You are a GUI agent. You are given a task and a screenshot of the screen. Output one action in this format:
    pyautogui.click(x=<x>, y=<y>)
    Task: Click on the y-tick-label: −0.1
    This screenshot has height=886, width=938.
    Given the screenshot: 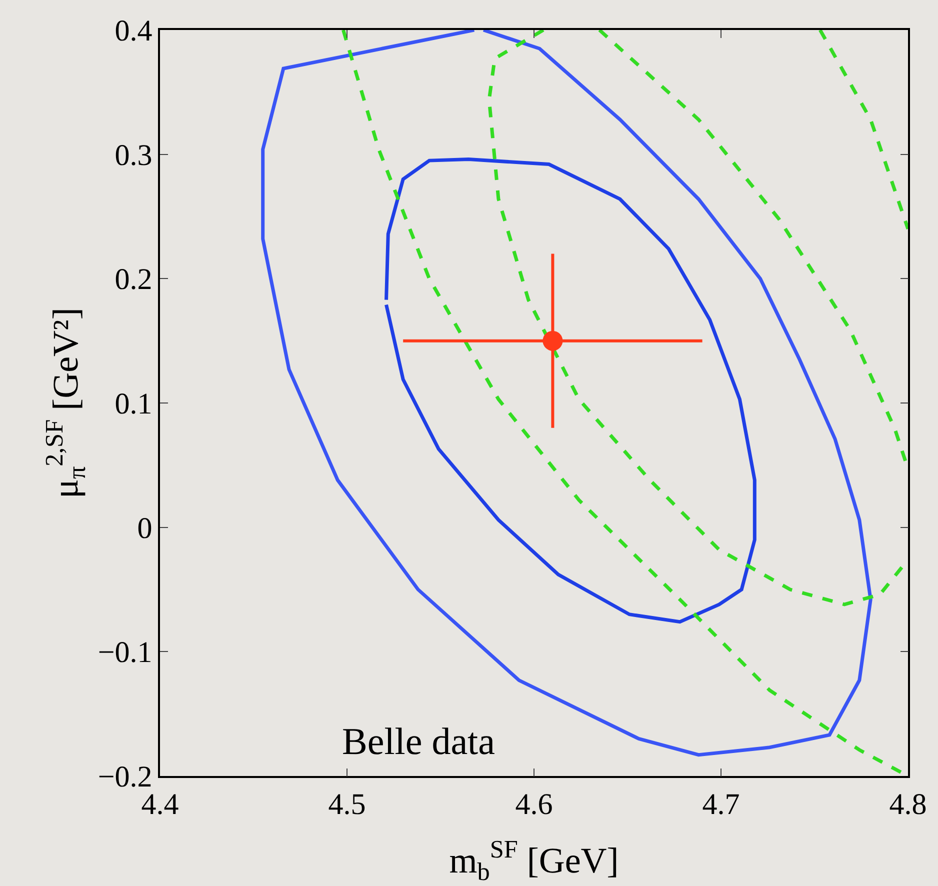 What is the action you would take?
    pyautogui.click(x=125, y=653)
    